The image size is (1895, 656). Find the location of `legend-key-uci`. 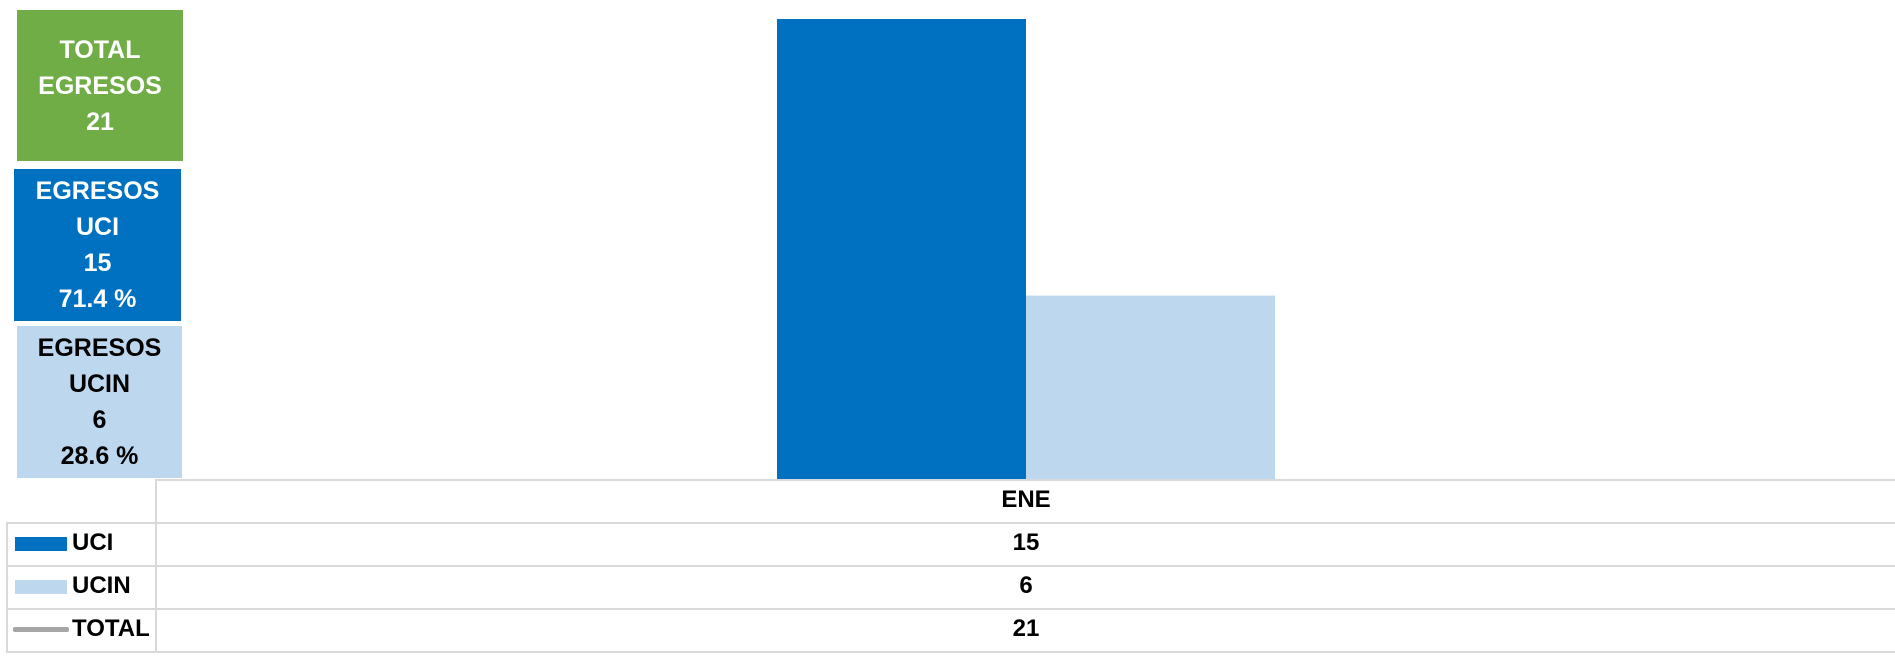

legend-key-uci is located at coordinates (41, 544).